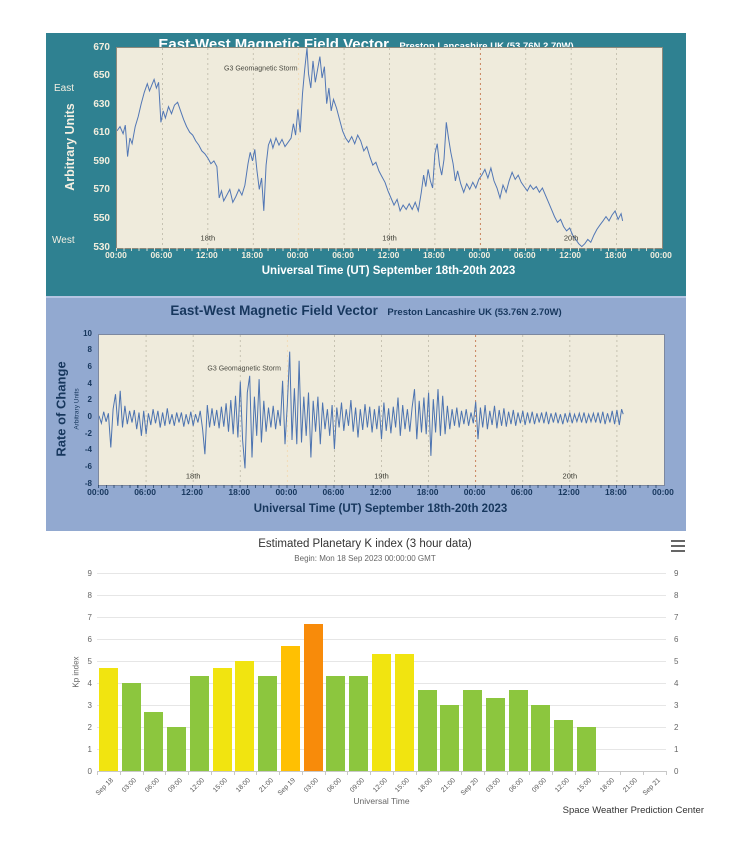 This screenshot has width=730, height=867. Describe the element at coordinates (676, 573) in the screenshot. I see `y-tick-label-right: 9` at that location.